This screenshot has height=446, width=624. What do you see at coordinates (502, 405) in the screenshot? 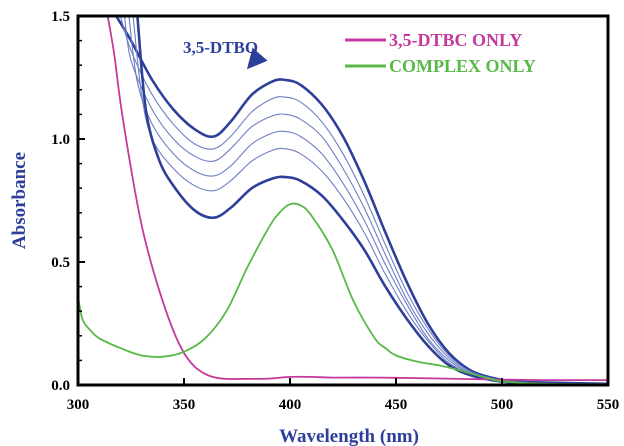
I see `x-tick-label: 500` at bounding box center [502, 405].